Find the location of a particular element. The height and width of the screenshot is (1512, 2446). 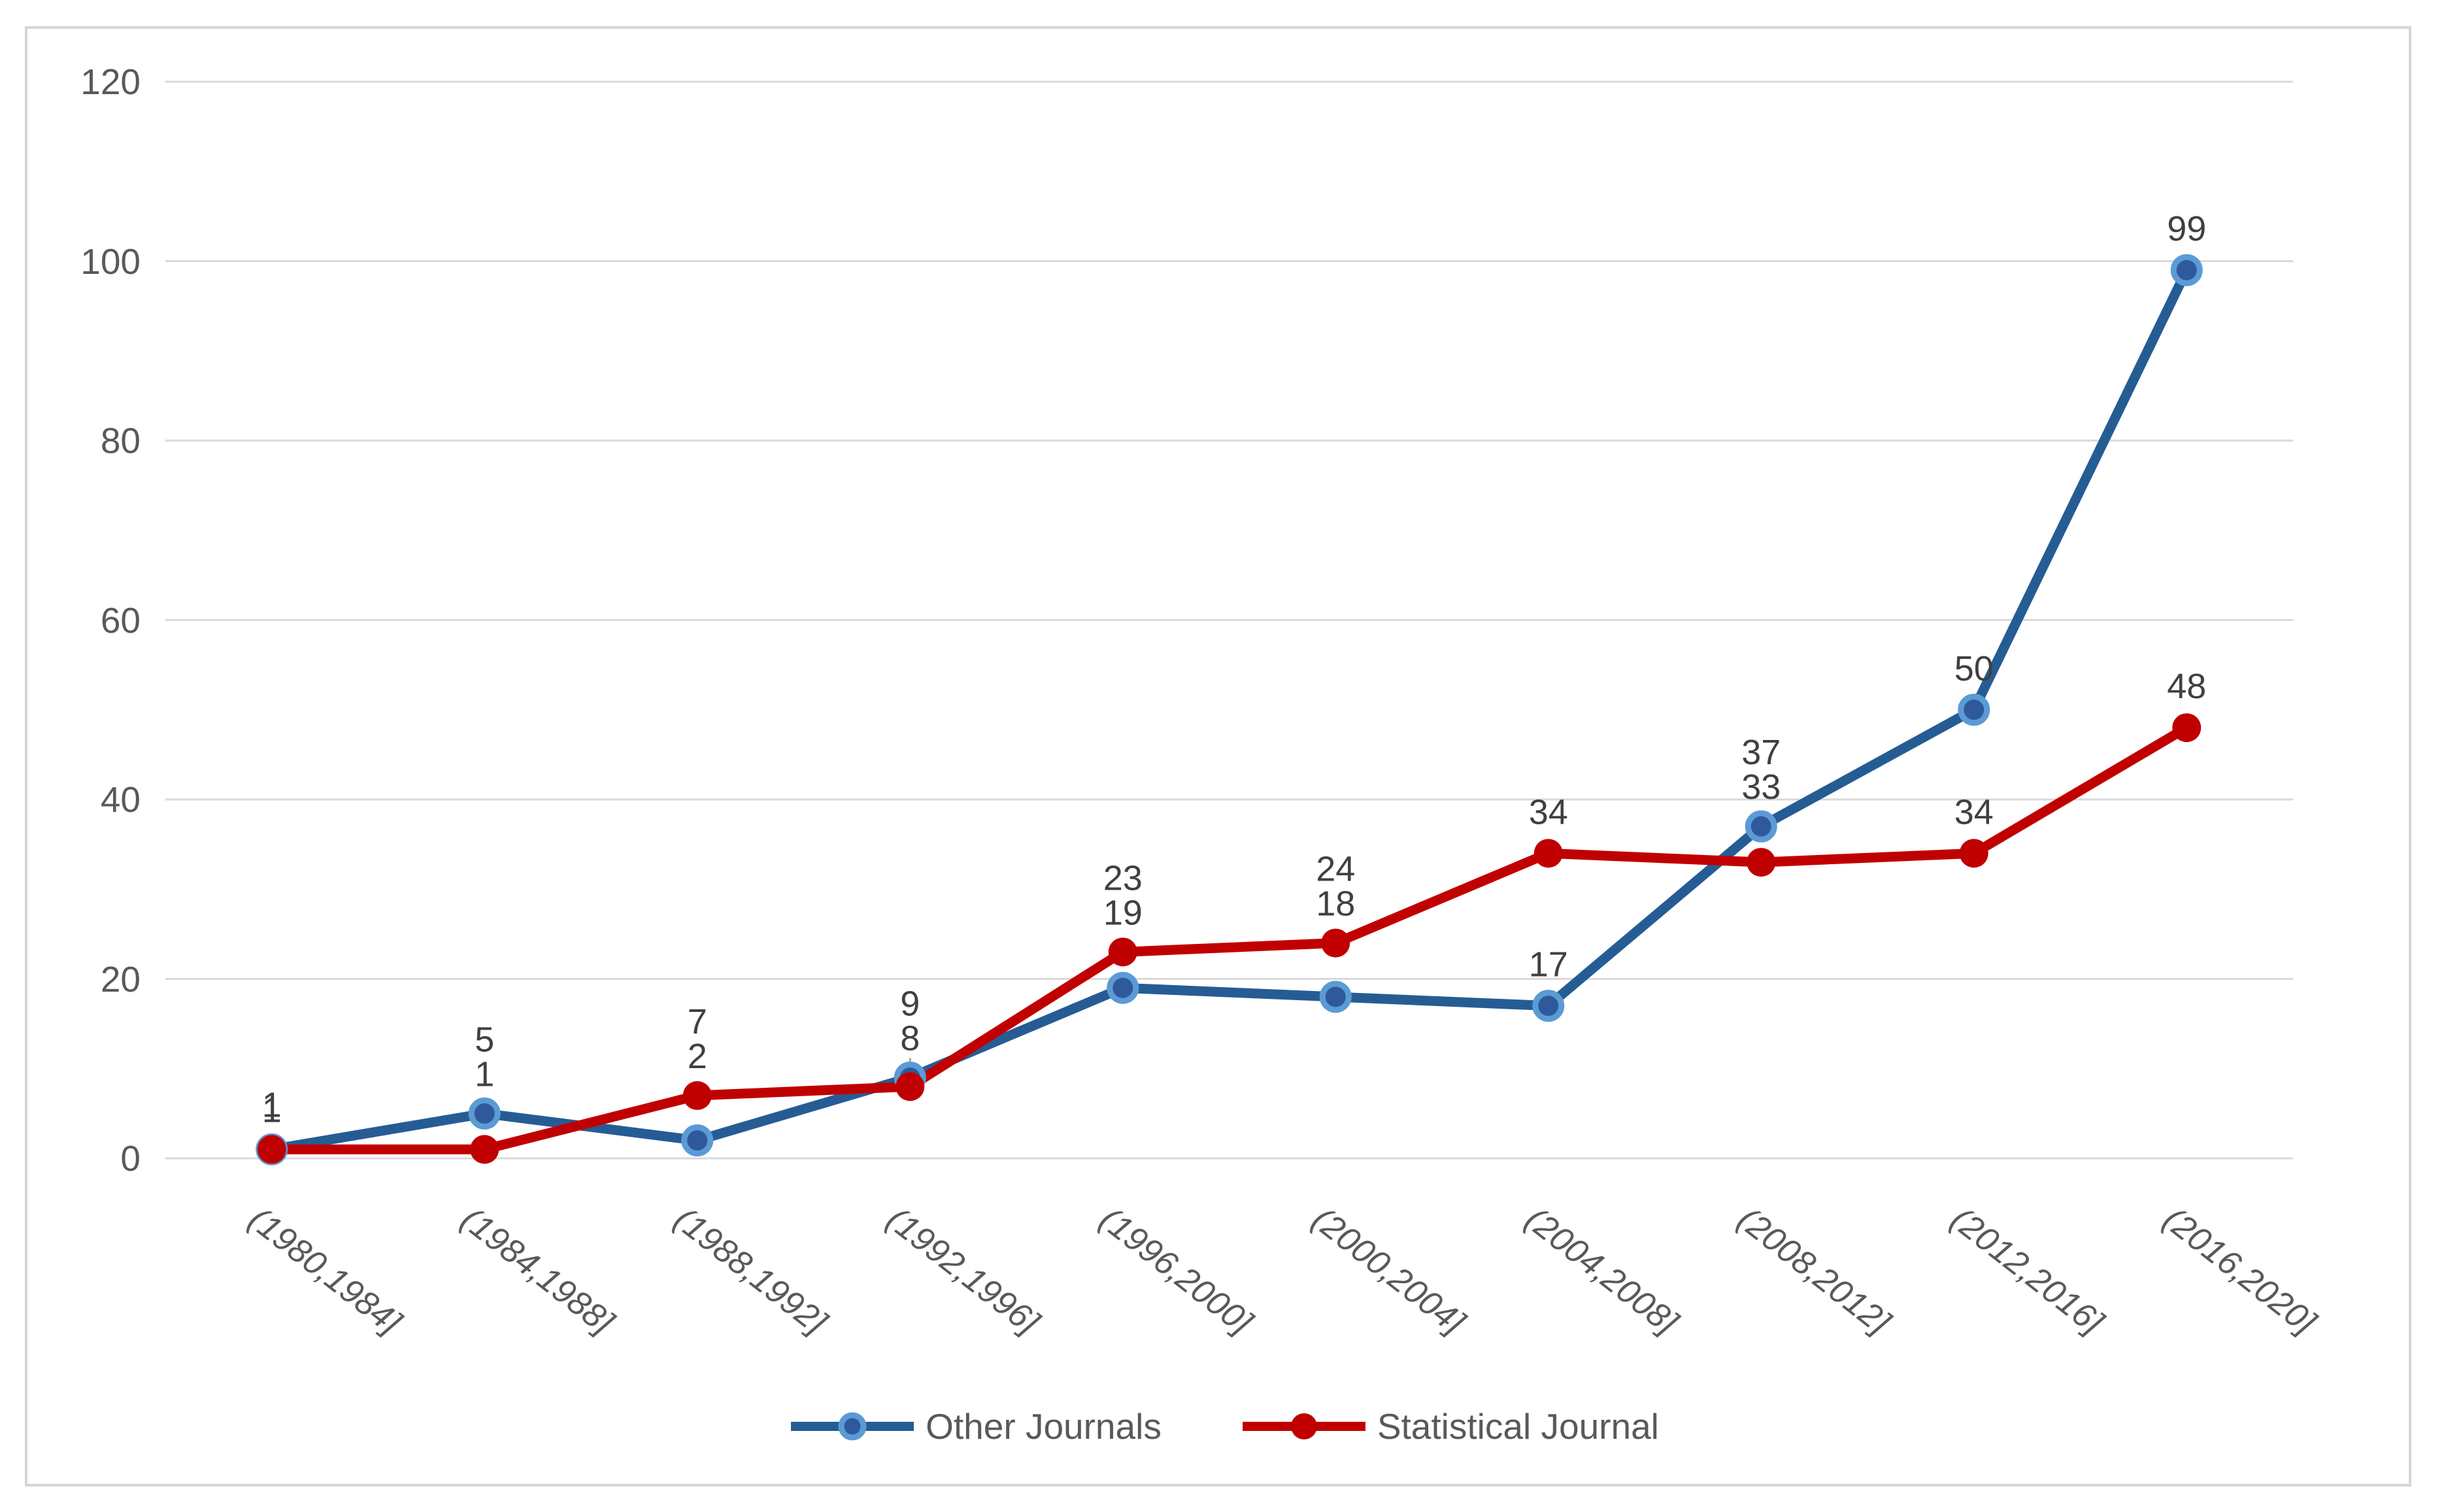

data-label: 33 is located at coordinates (1761, 787).